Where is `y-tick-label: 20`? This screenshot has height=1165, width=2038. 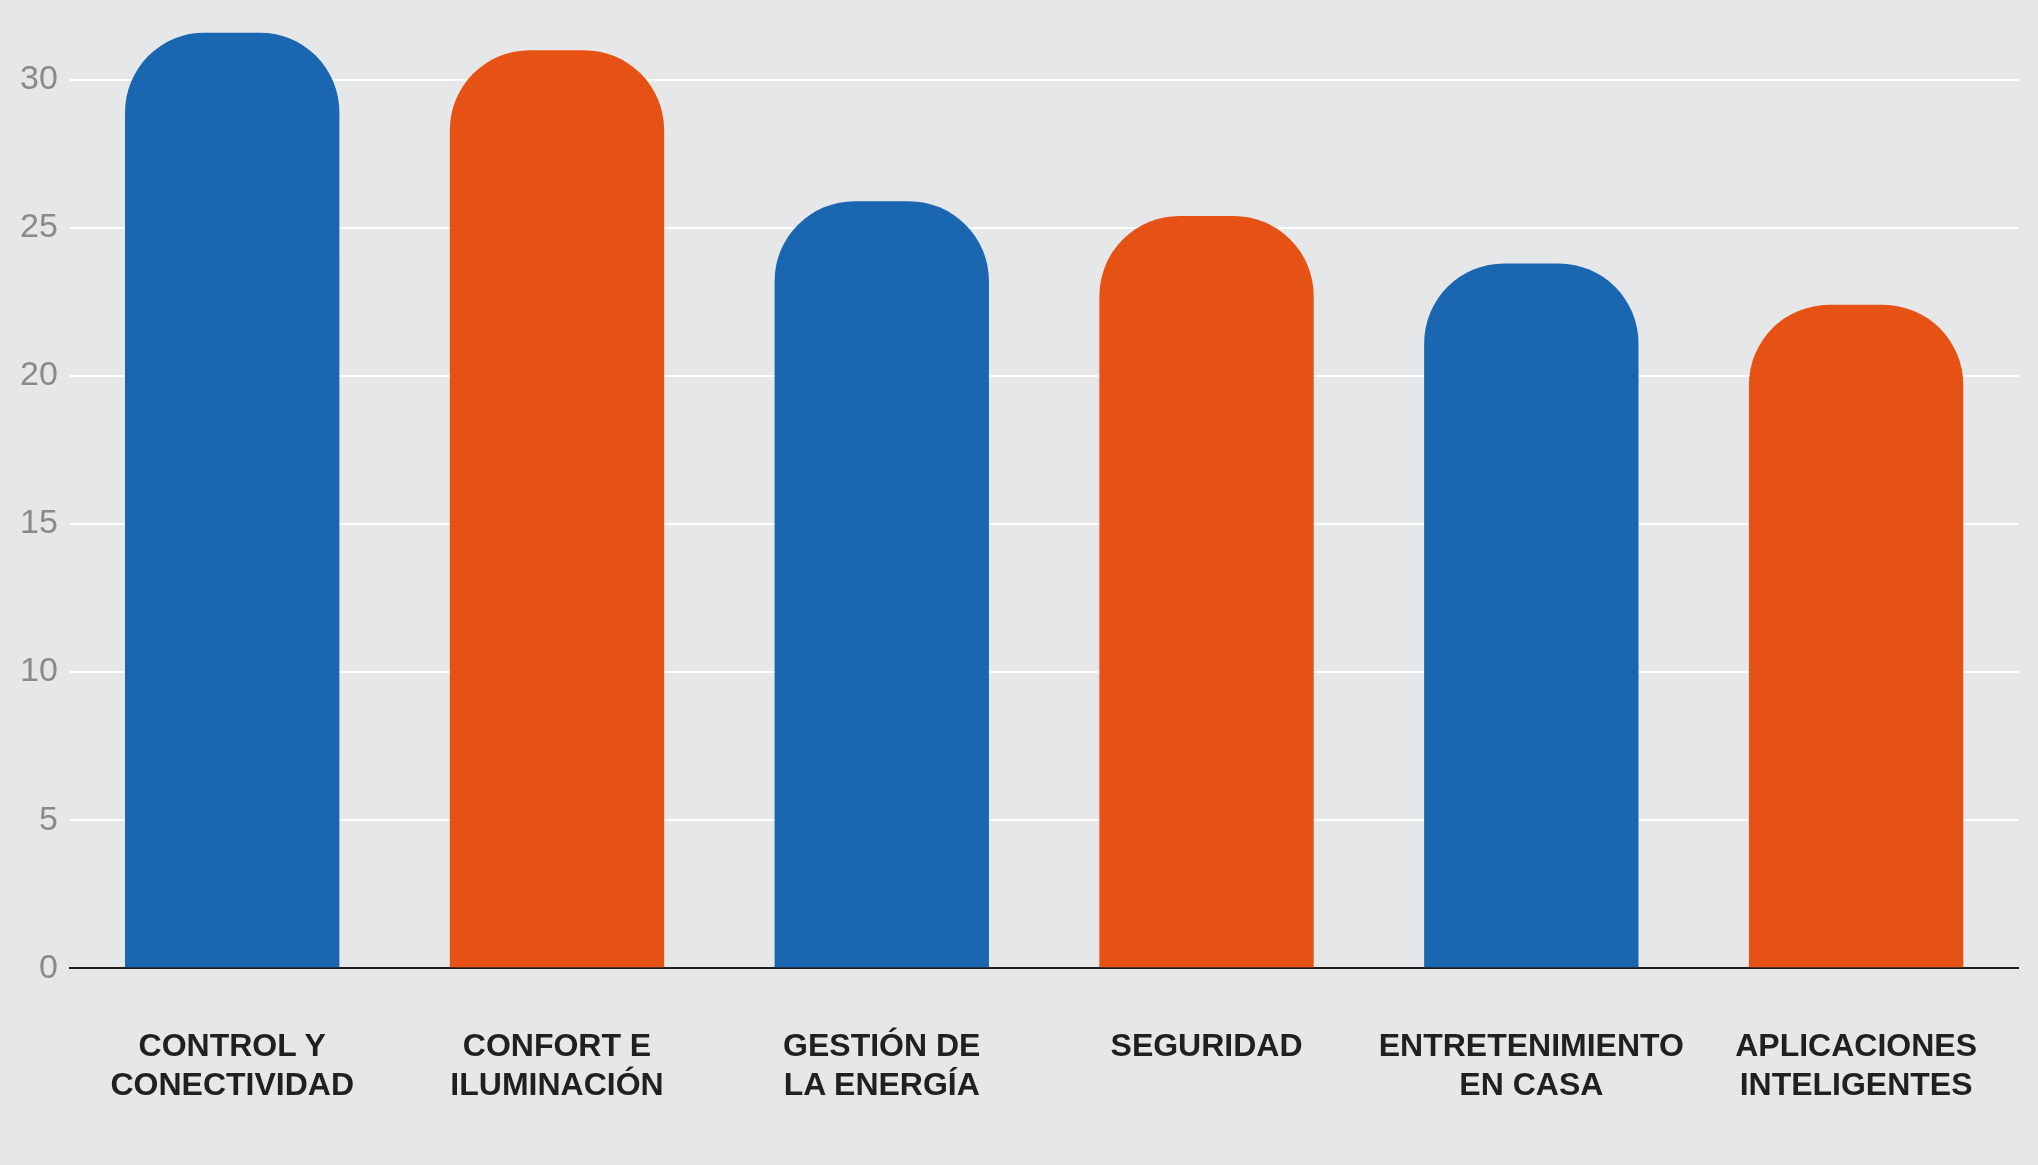
y-tick-label: 20 is located at coordinates (38, 373).